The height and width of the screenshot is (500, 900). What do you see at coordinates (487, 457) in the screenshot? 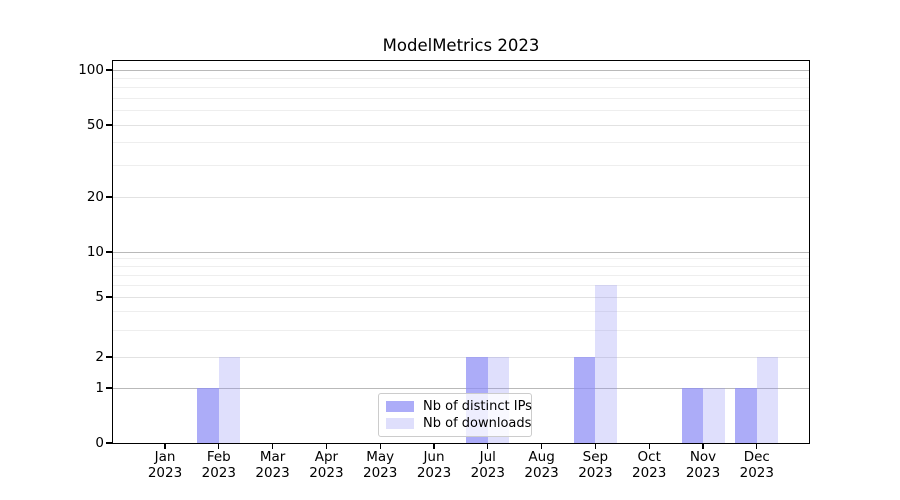
I see `x-tick-month: Jul` at bounding box center [487, 457].